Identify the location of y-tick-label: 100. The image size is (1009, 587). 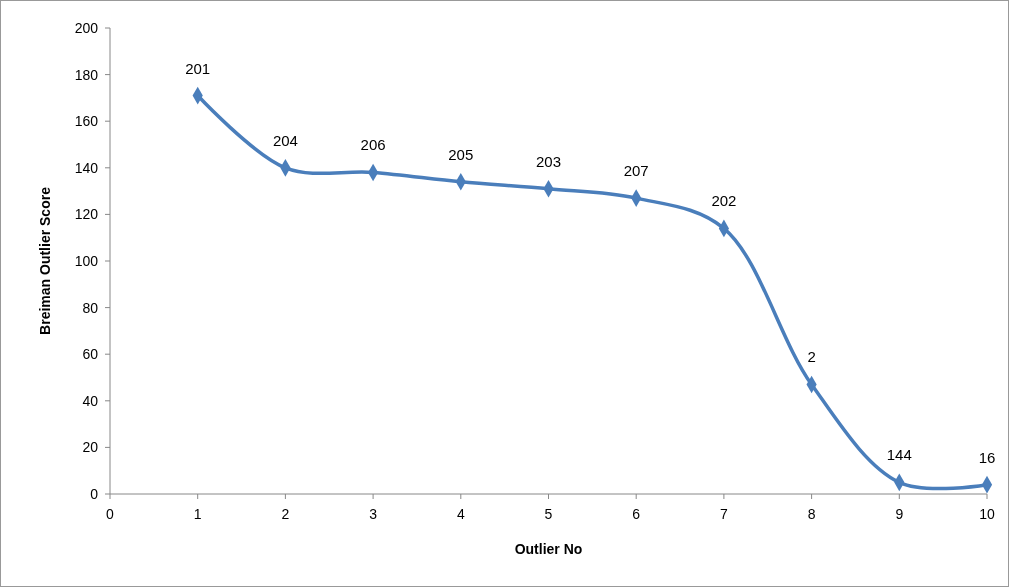
(86, 260).